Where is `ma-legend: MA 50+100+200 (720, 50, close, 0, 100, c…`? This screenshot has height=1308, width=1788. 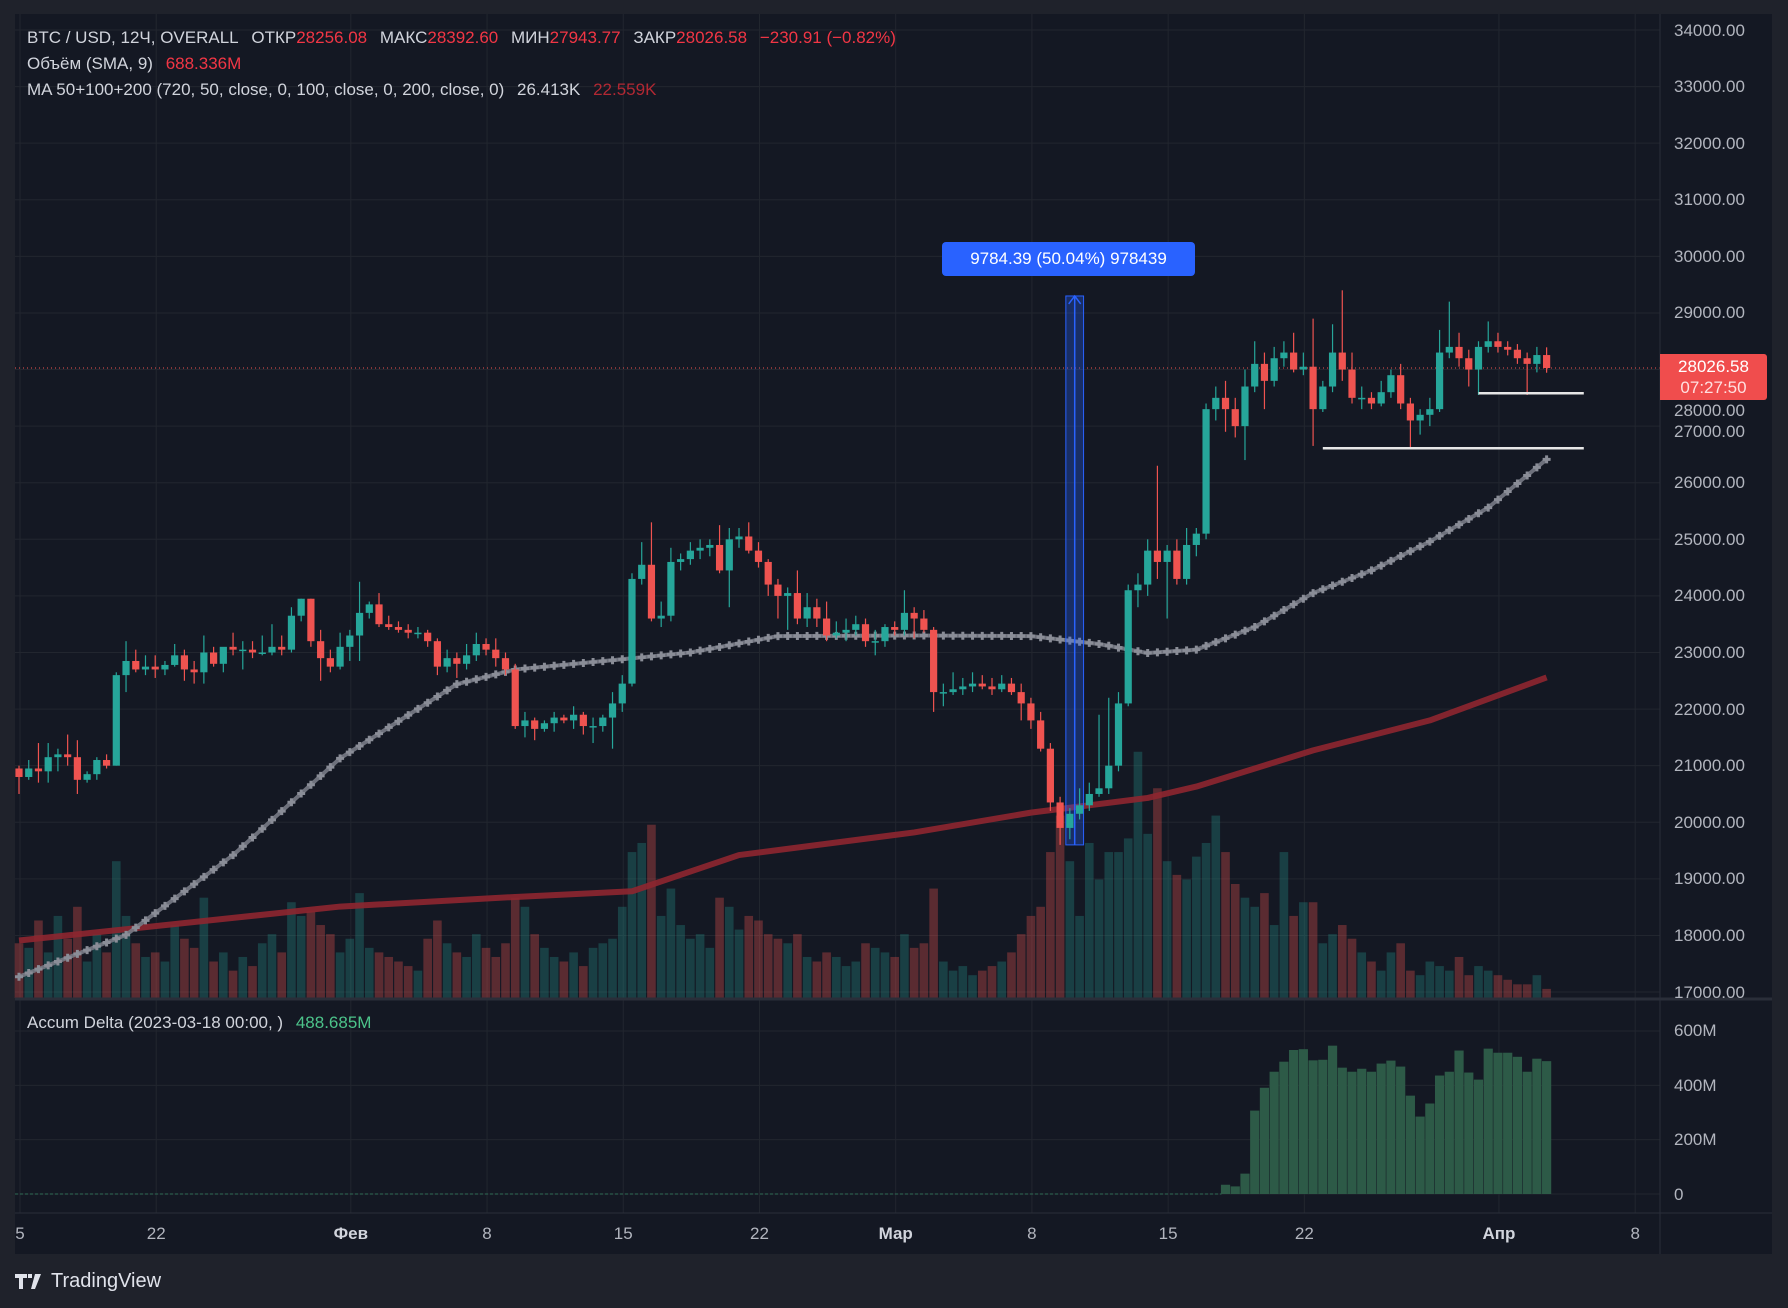
ma-legend: MA 50+100+200 (720, 50, close, 0, 100, c… is located at coordinates (341, 90).